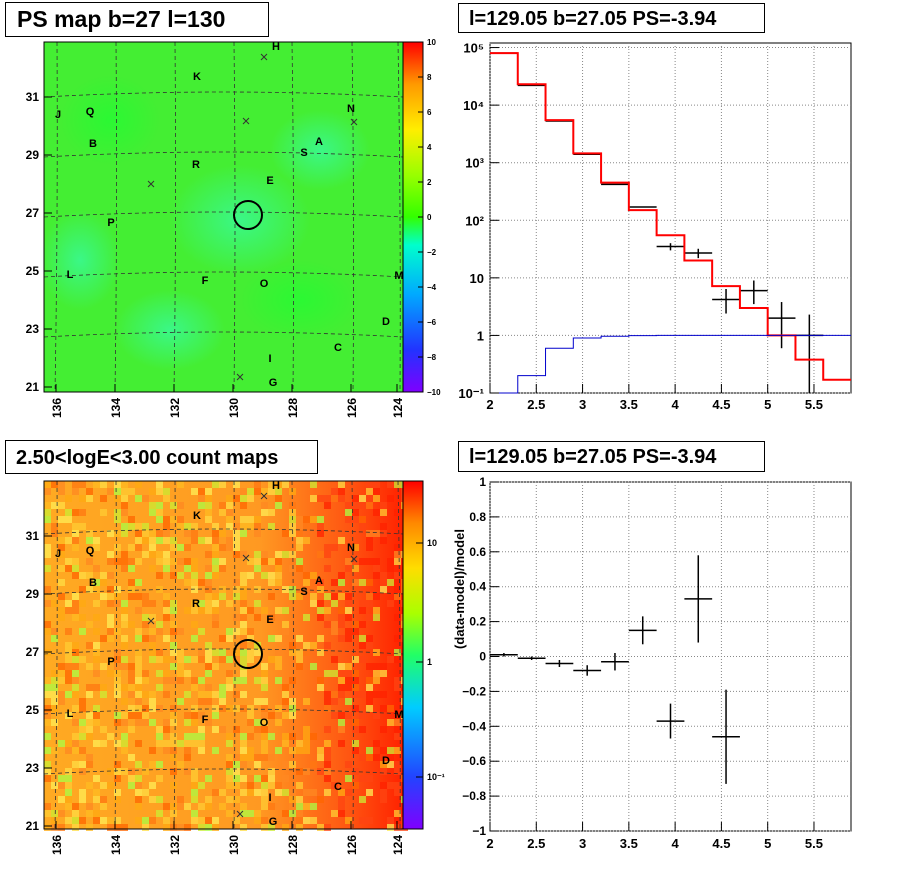  I want to click on spectrum-yticks: 10⁵ 10⁴ 10³ 10² 10 1 10⁻¹, so click(478, 221).